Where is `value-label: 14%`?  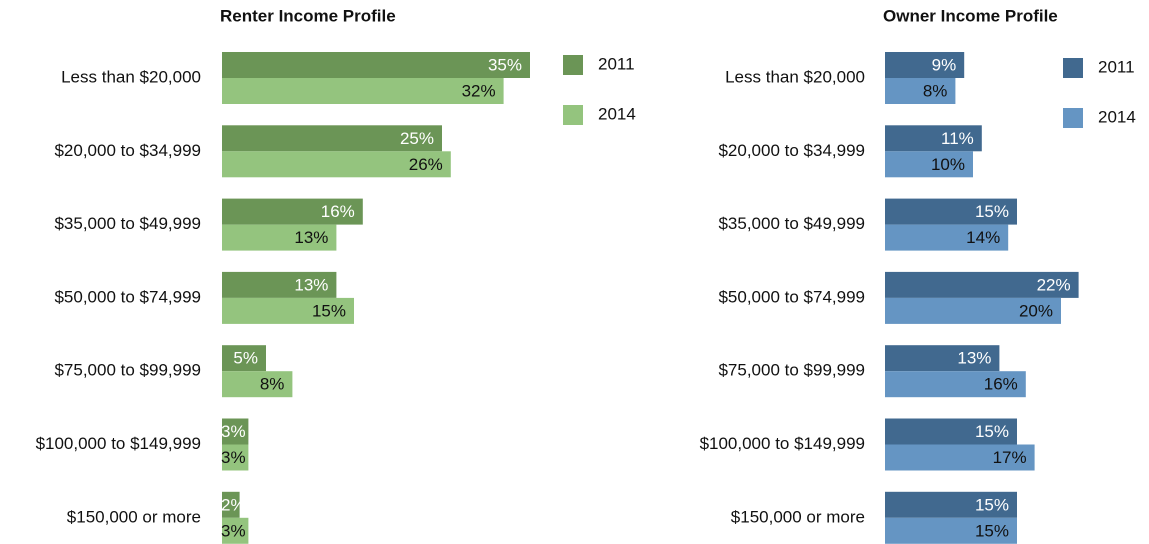
value-label: 14% is located at coordinates (983, 237).